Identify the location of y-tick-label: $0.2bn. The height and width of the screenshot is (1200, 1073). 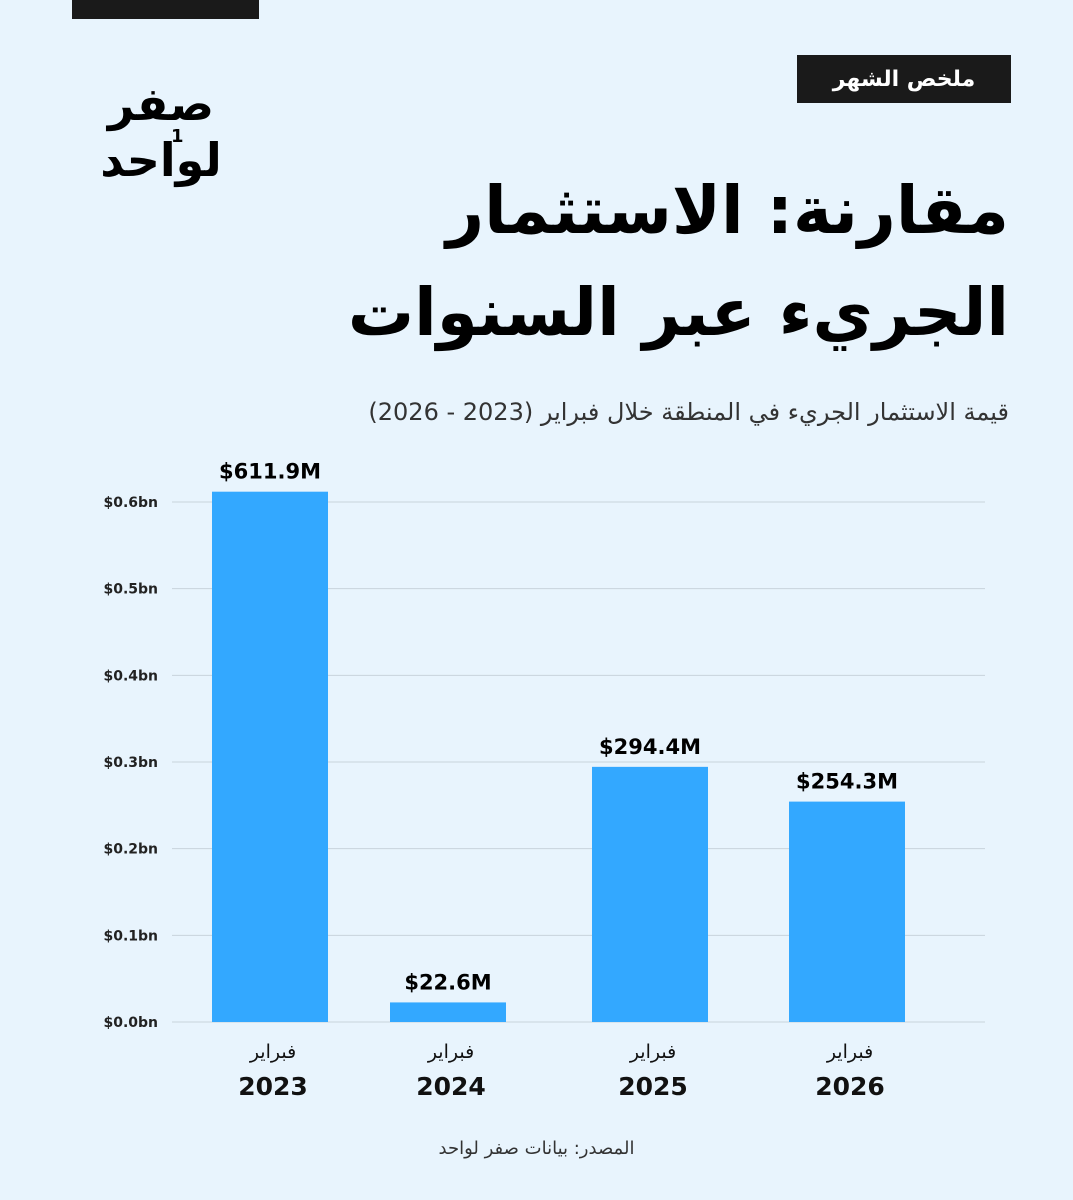
(130, 850).